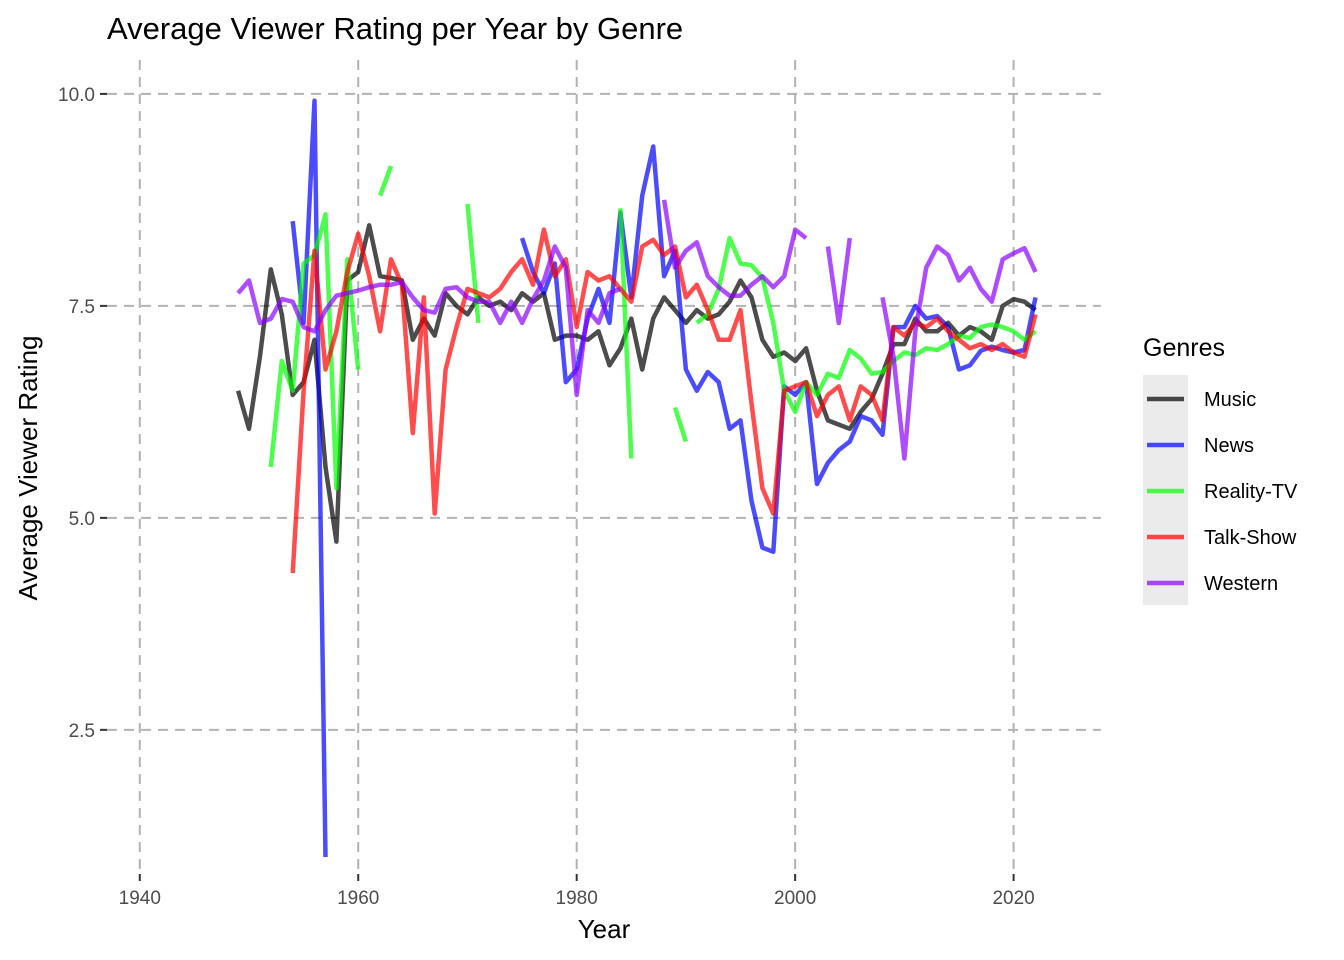  I want to click on x-axis-title: Year, so click(604, 929).